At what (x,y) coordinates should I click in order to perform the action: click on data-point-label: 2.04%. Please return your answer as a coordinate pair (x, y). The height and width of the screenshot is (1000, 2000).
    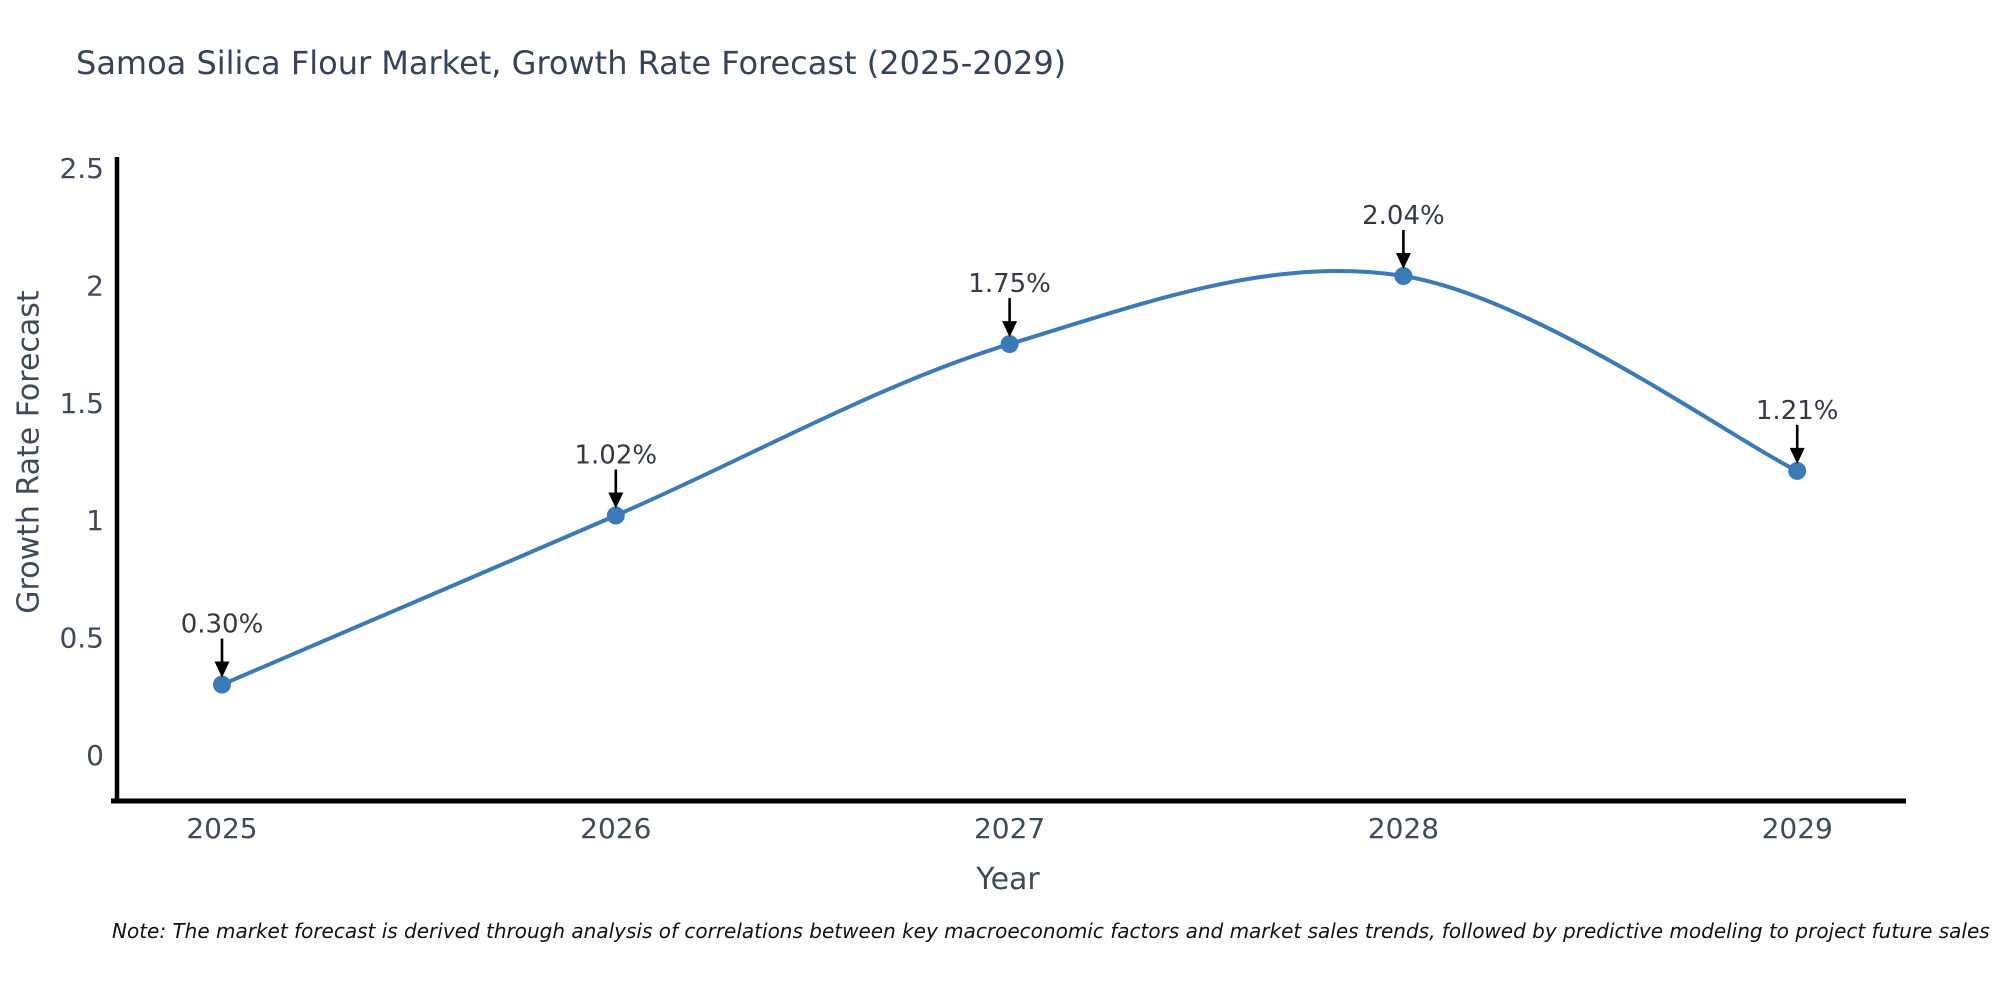
    Looking at the image, I should click on (1403, 216).